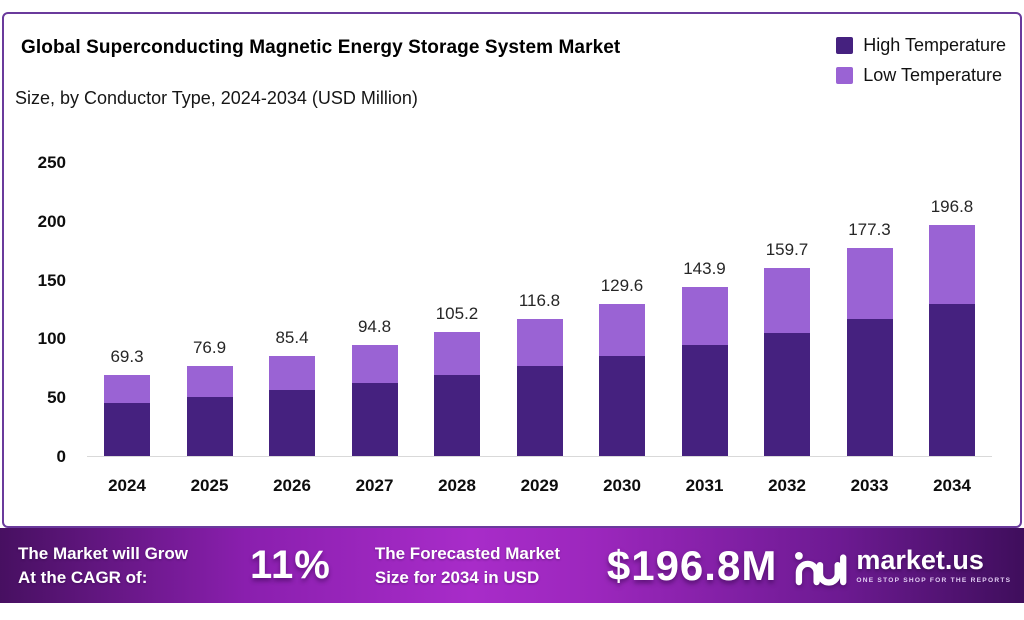 The image size is (1024, 620). Describe the element at coordinates (127, 485) in the screenshot. I see `x-axis-label: 2024` at that location.